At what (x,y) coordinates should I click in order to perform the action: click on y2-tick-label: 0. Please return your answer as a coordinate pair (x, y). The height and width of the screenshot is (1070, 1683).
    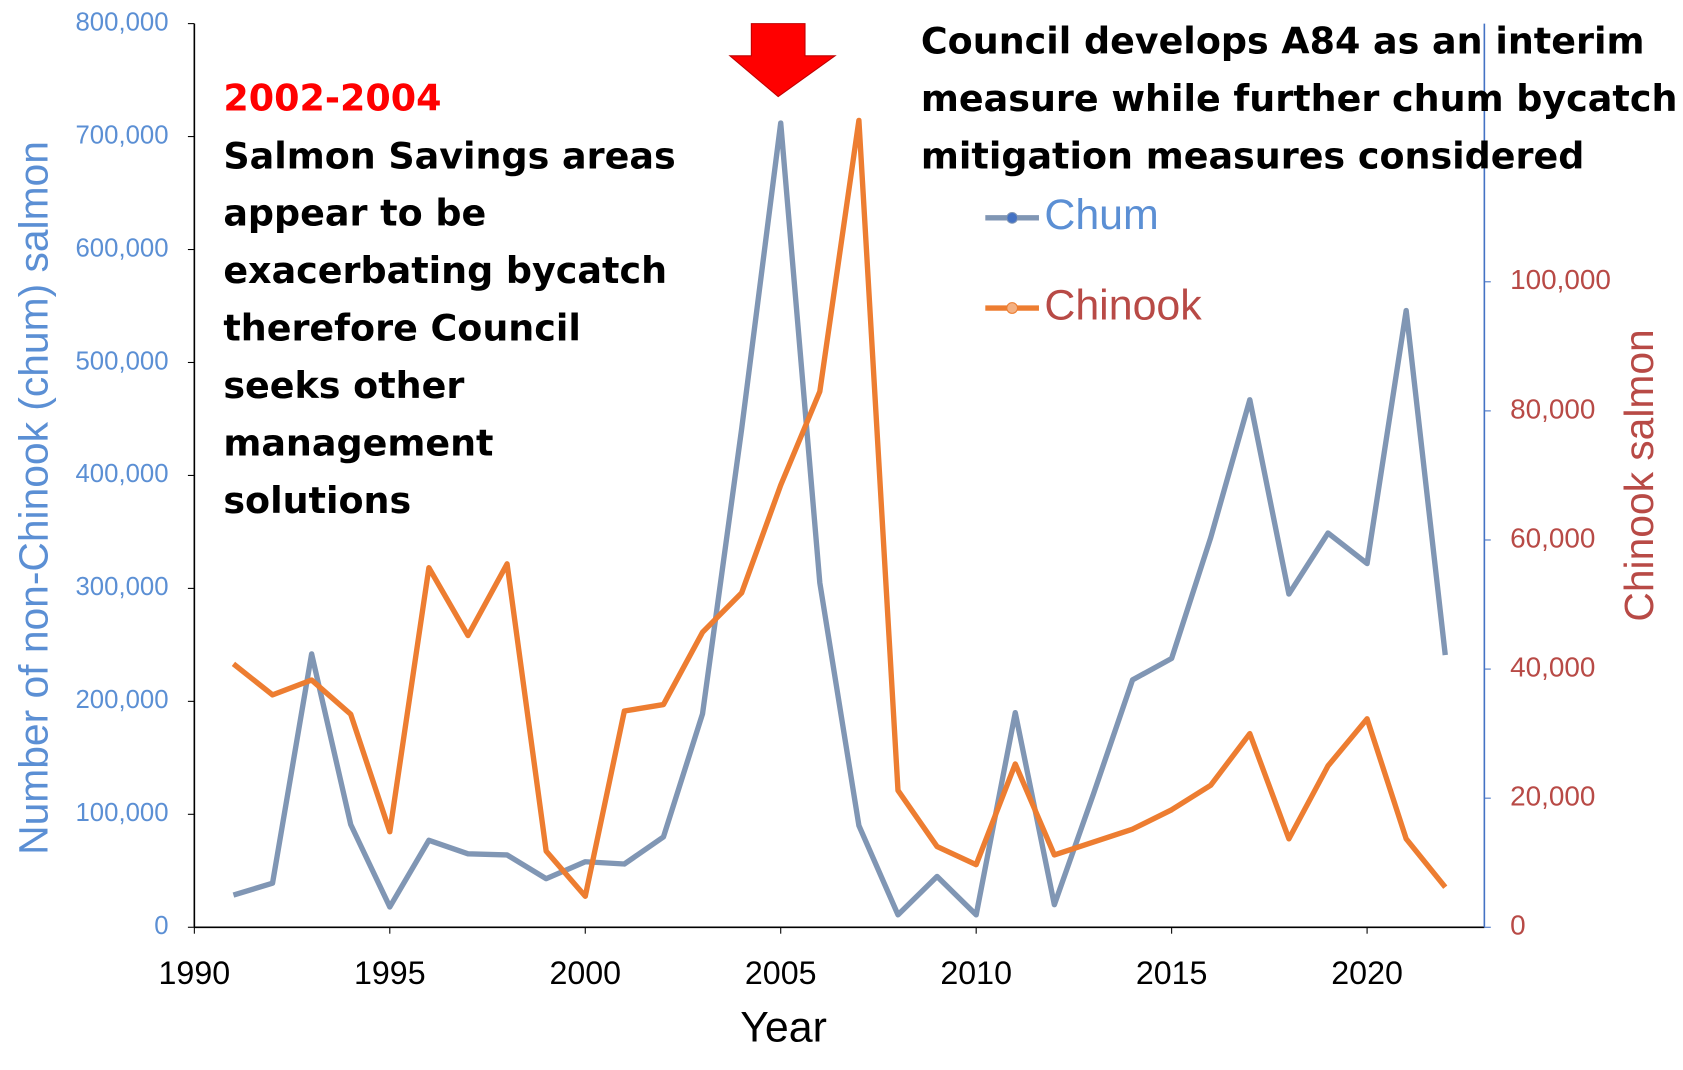
    Looking at the image, I should click on (1518, 925).